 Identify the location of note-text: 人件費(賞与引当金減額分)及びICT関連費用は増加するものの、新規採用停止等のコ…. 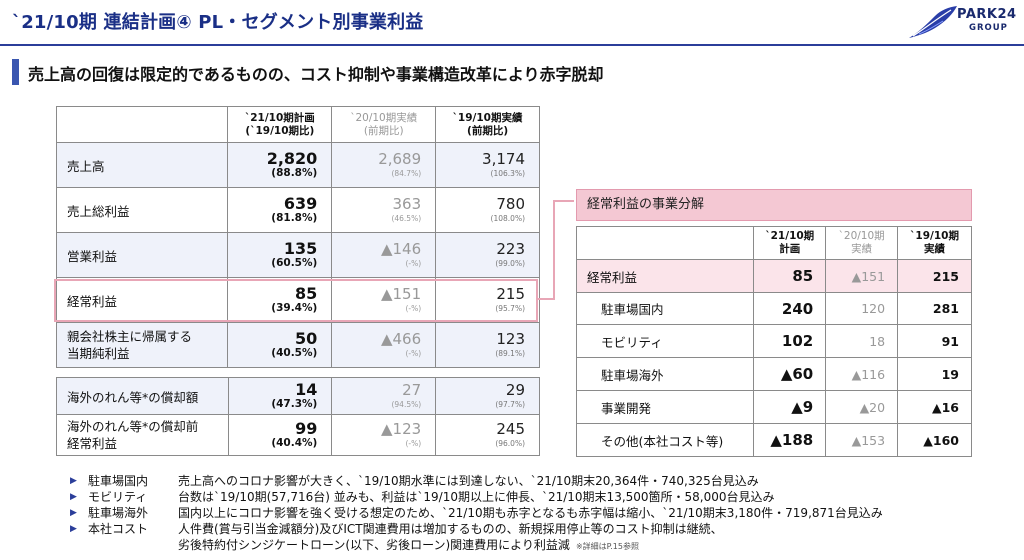
(450, 529).